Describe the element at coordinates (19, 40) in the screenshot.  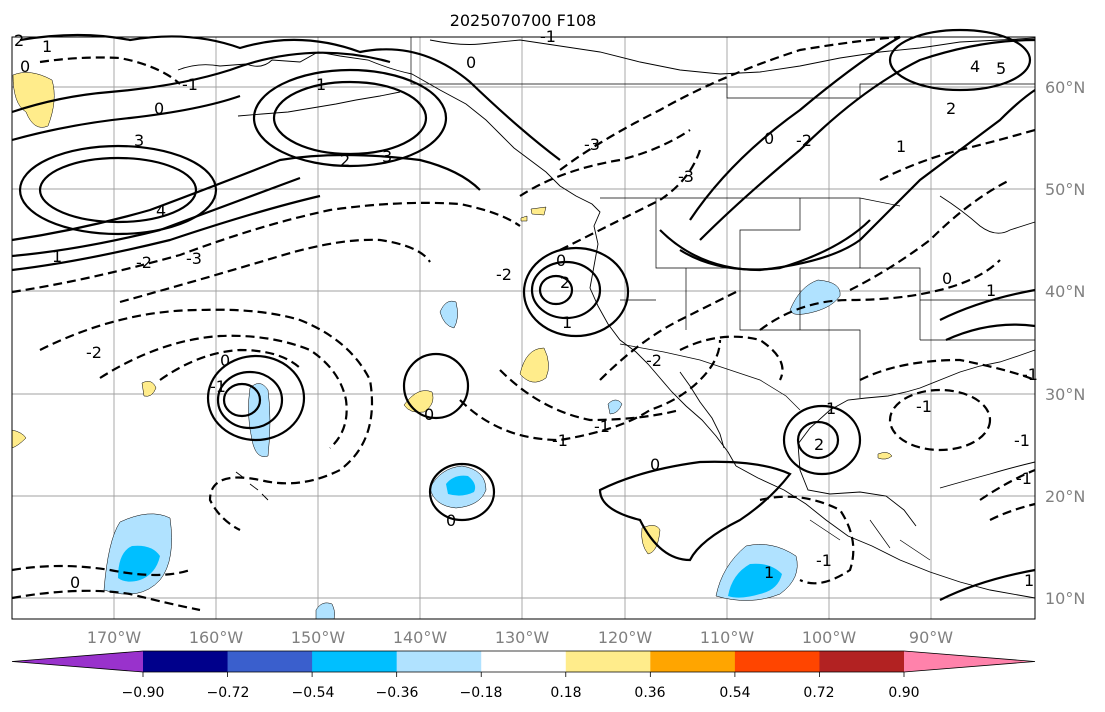
I see `contour-label: 2` at that location.